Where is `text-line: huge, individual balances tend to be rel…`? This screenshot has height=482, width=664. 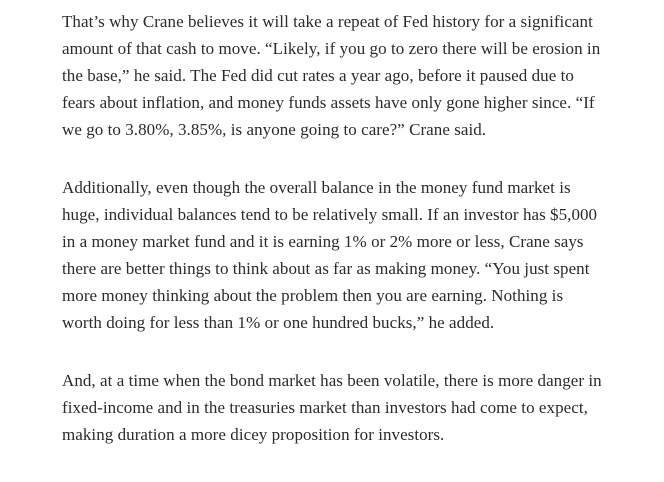
text-line: huge, individual balances tend to be rel… is located at coordinates (330, 214).